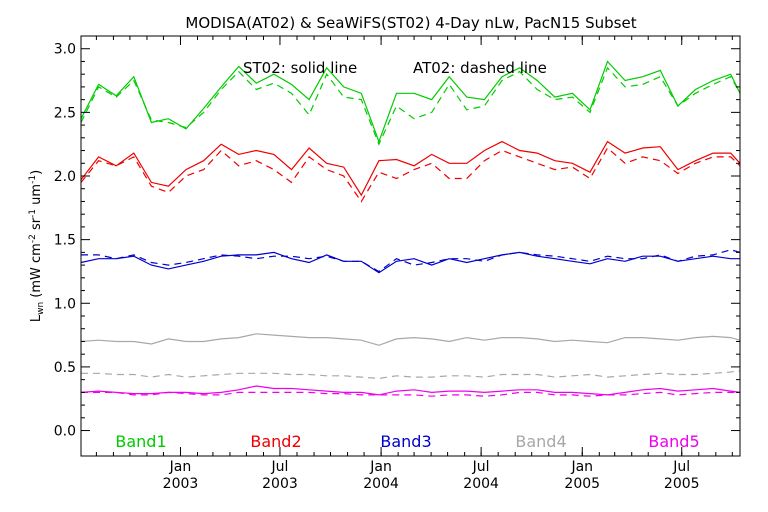  What do you see at coordinates (65, 304) in the screenshot?
I see `y-tick-label: 1.0` at bounding box center [65, 304].